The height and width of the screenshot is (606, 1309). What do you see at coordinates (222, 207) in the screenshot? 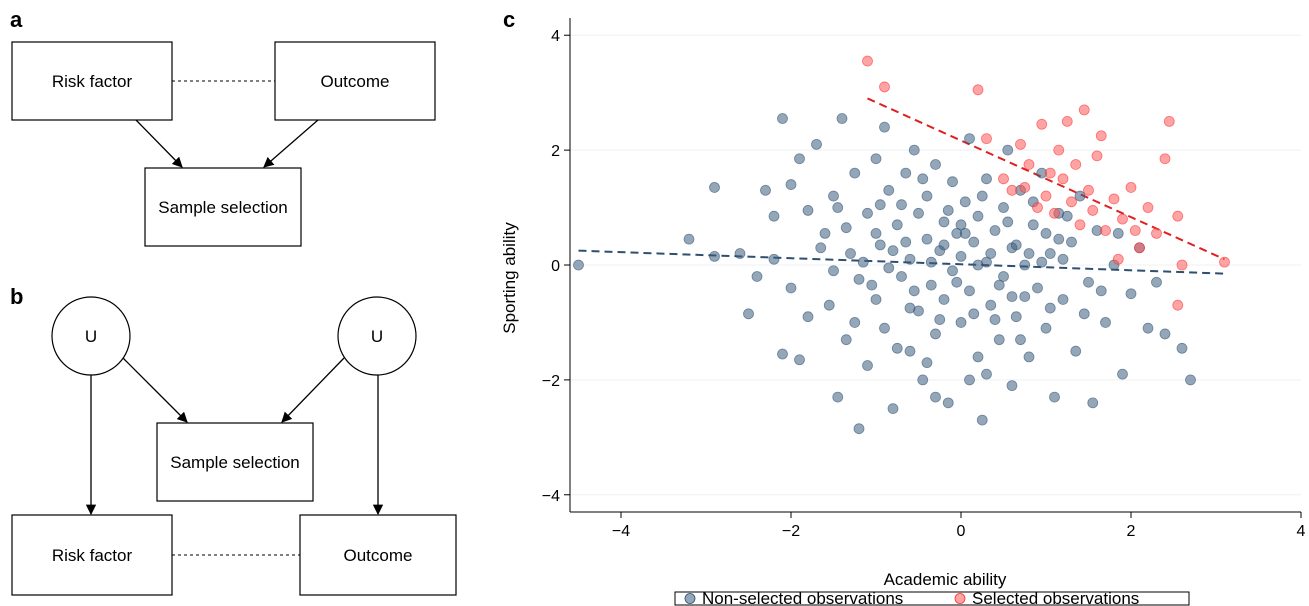
I see `sample-selection-label: Sample selection` at bounding box center [222, 207].